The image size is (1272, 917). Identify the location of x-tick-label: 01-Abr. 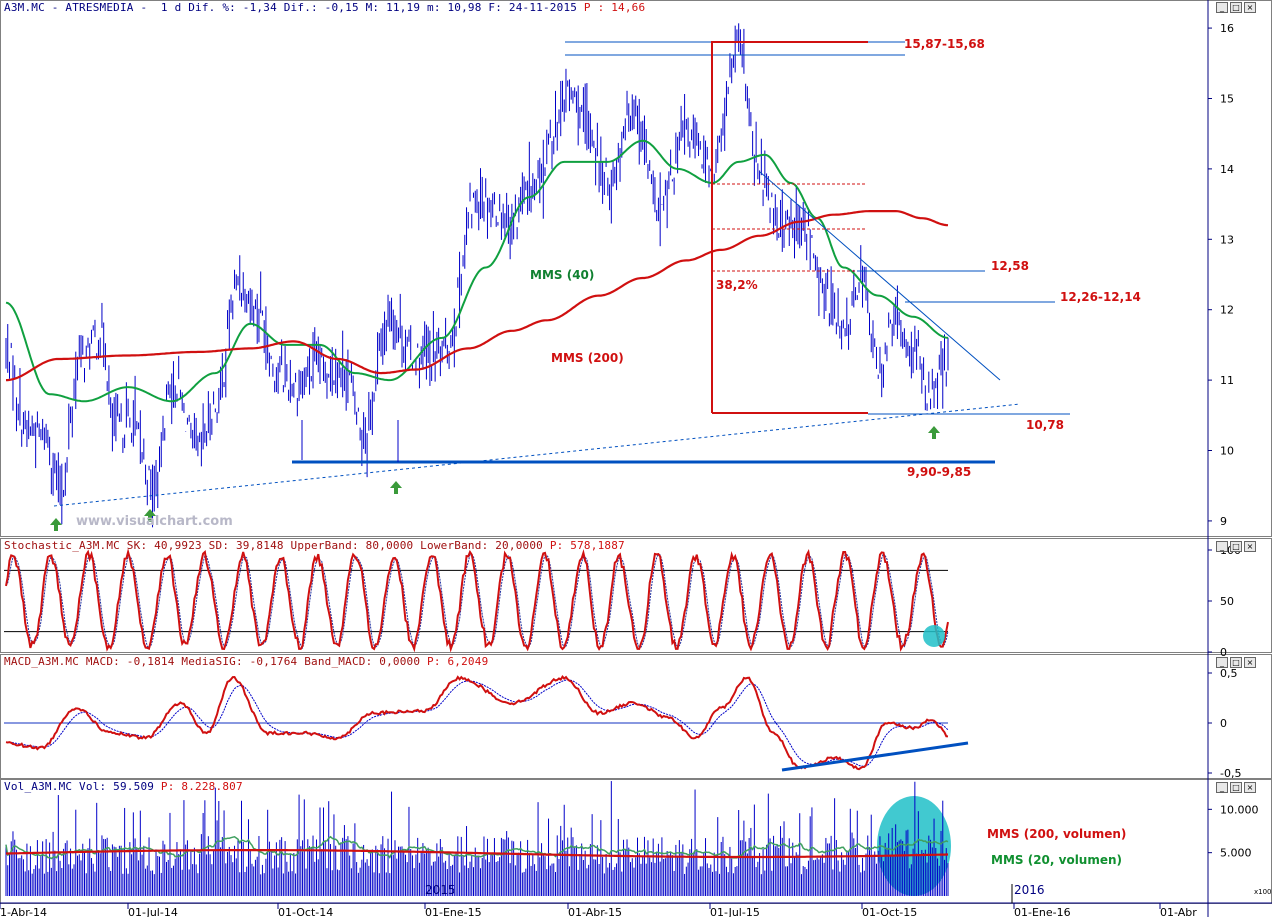
(1178, 911).